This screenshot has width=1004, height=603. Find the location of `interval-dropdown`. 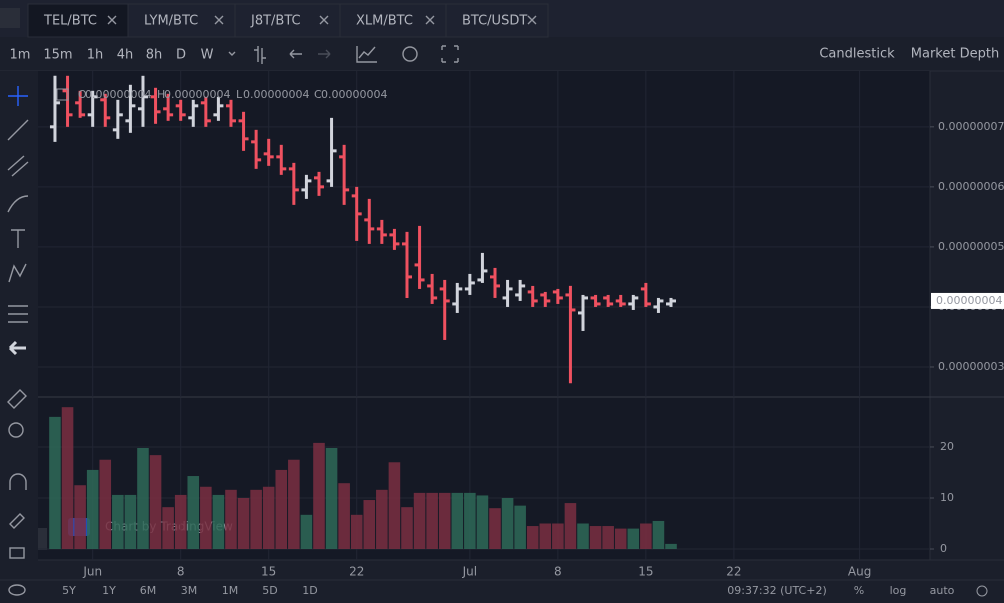

interval-dropdown is located at coordinates (232, 53).